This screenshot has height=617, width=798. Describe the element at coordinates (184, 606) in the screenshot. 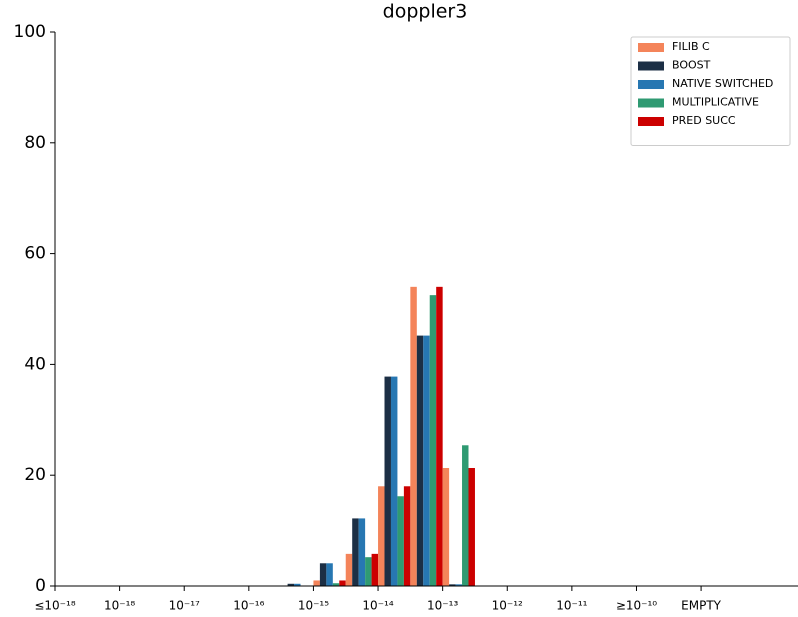

I see `x-tick-label: 10⁻¹⁷` at that location.